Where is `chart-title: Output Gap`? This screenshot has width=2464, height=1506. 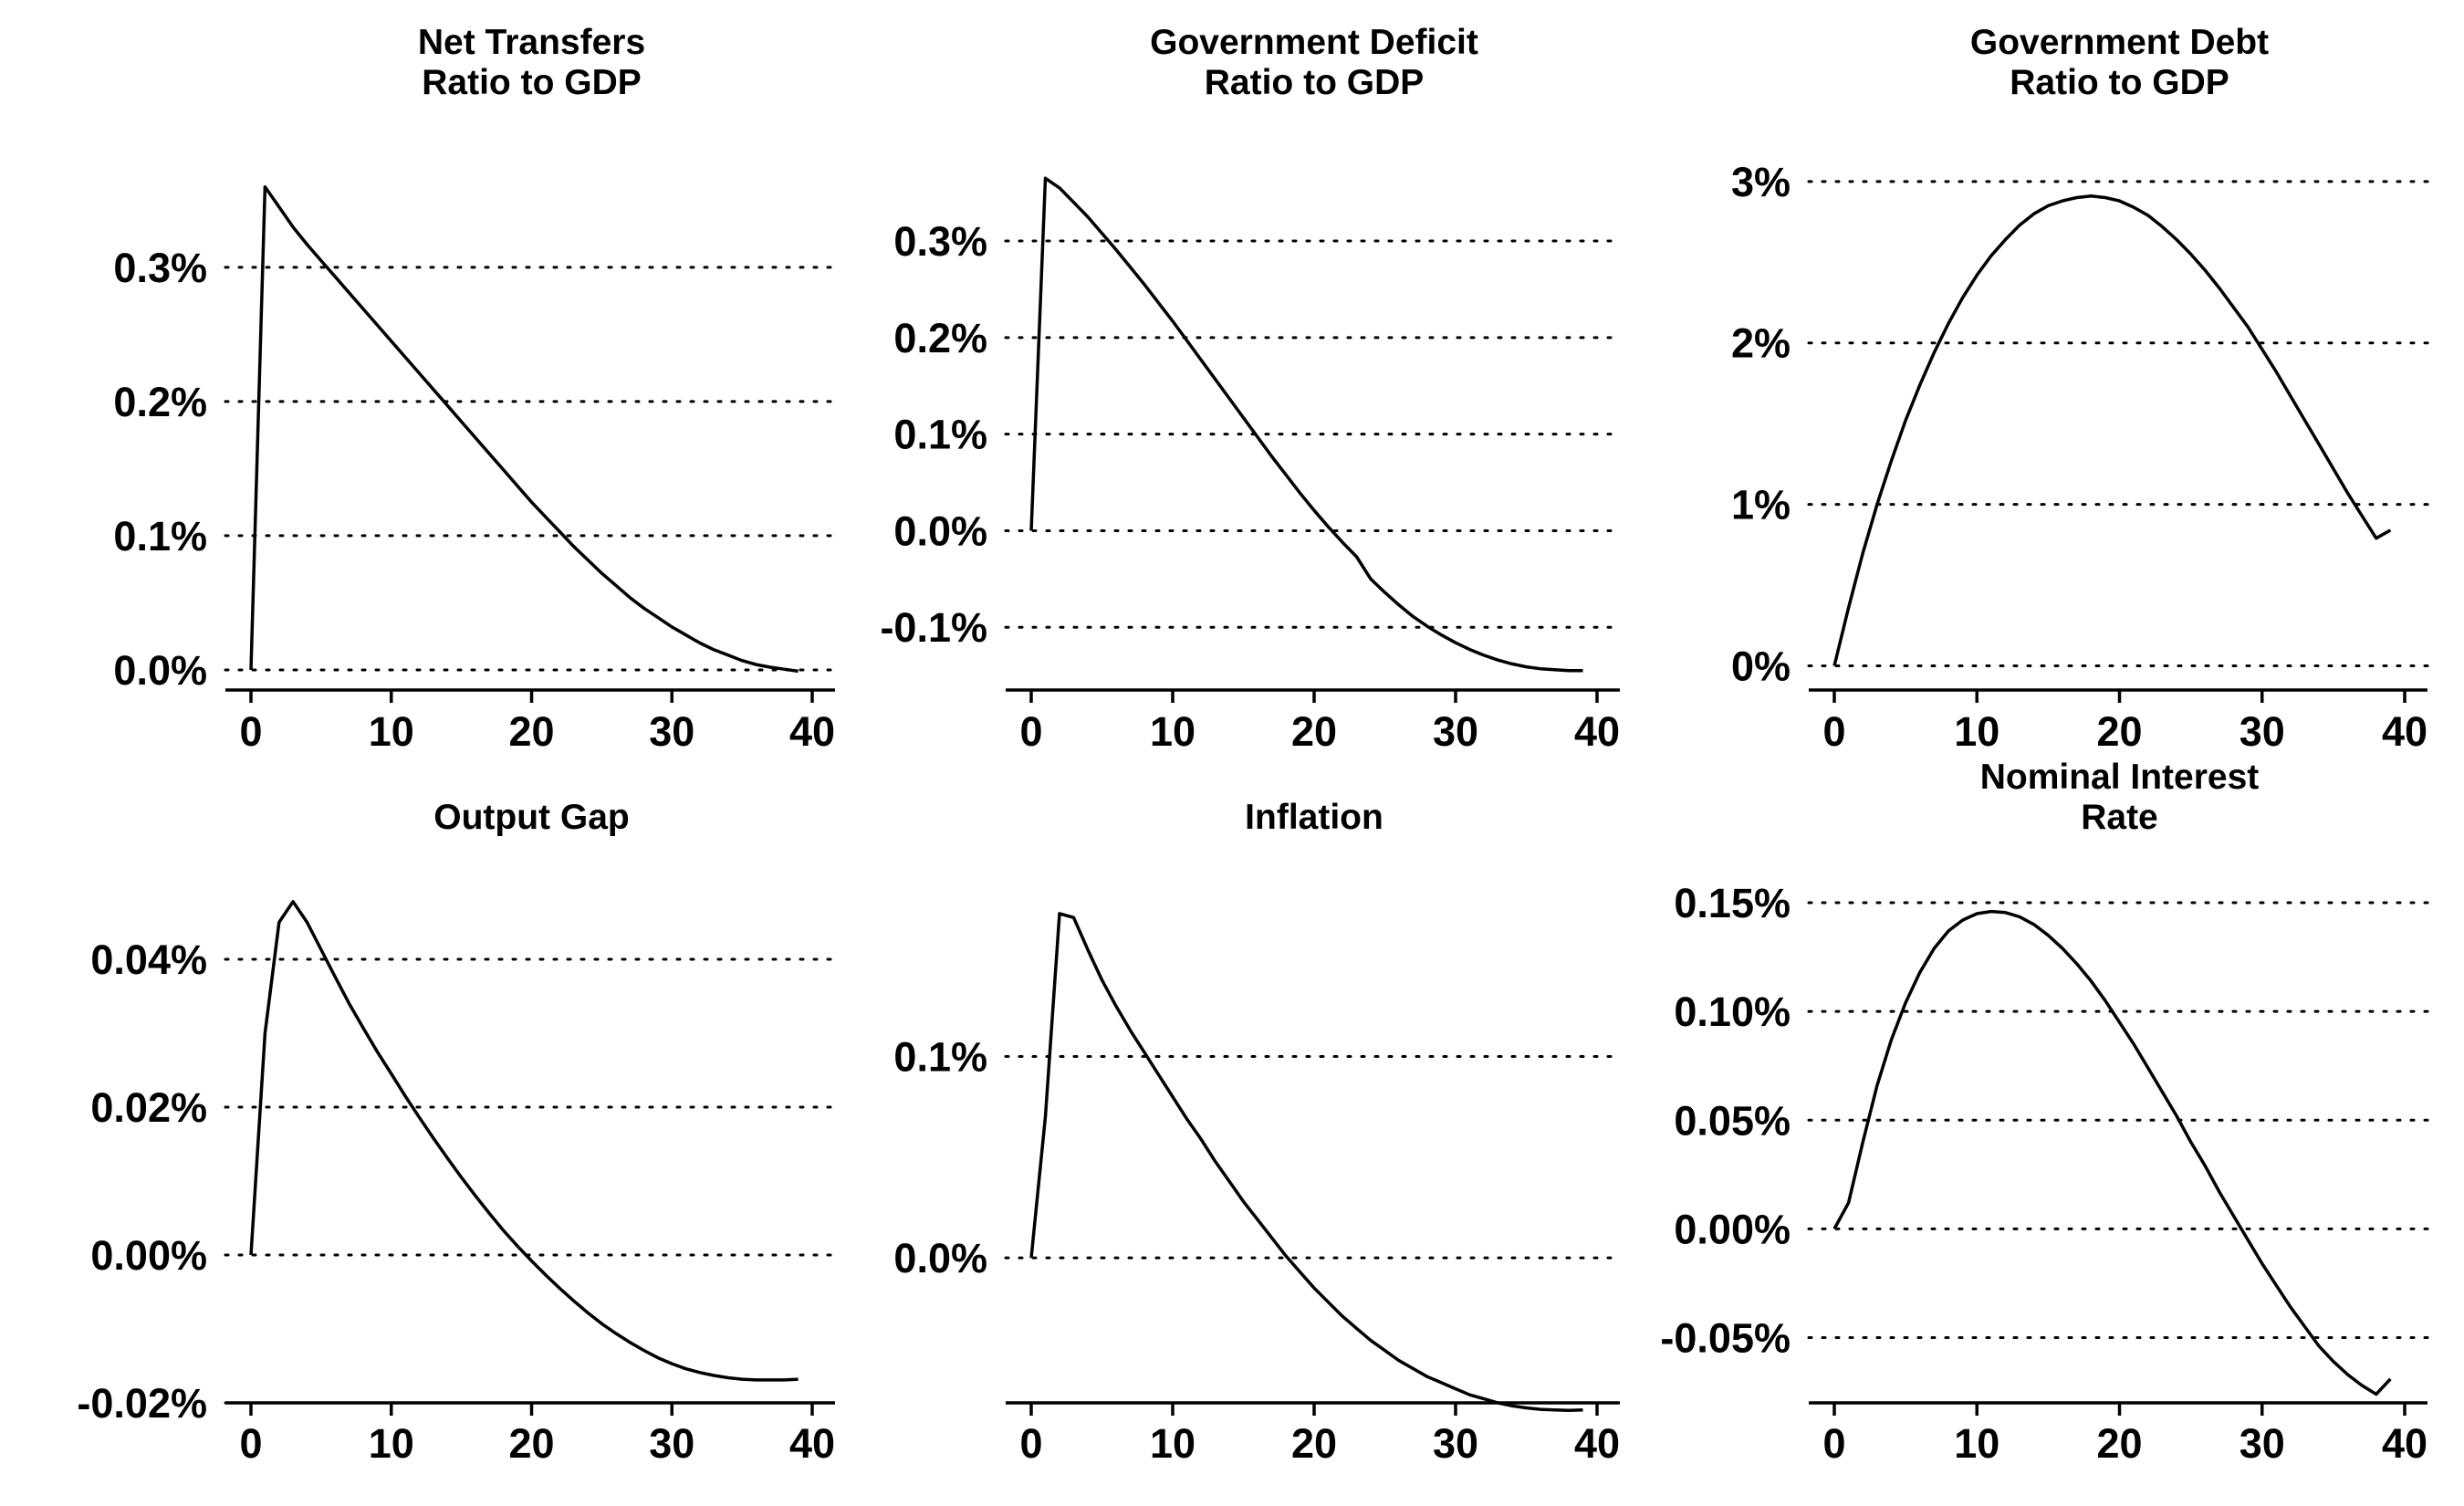
chart-title: Output Gap is located at coordinates (531, 817).